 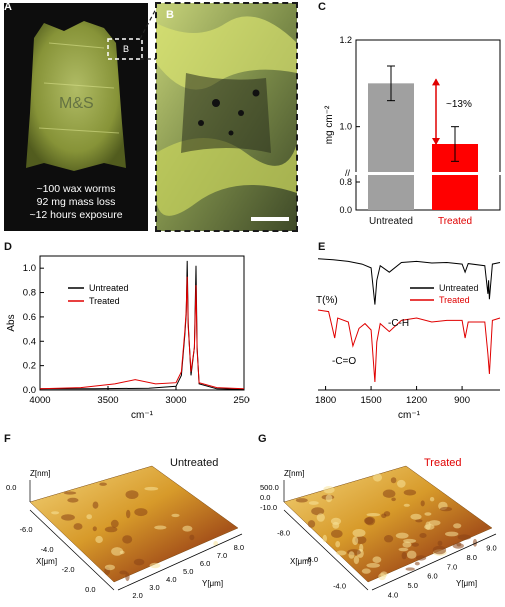 I want to click on y-tick-label: 7.0, so click(x=222, y=555).